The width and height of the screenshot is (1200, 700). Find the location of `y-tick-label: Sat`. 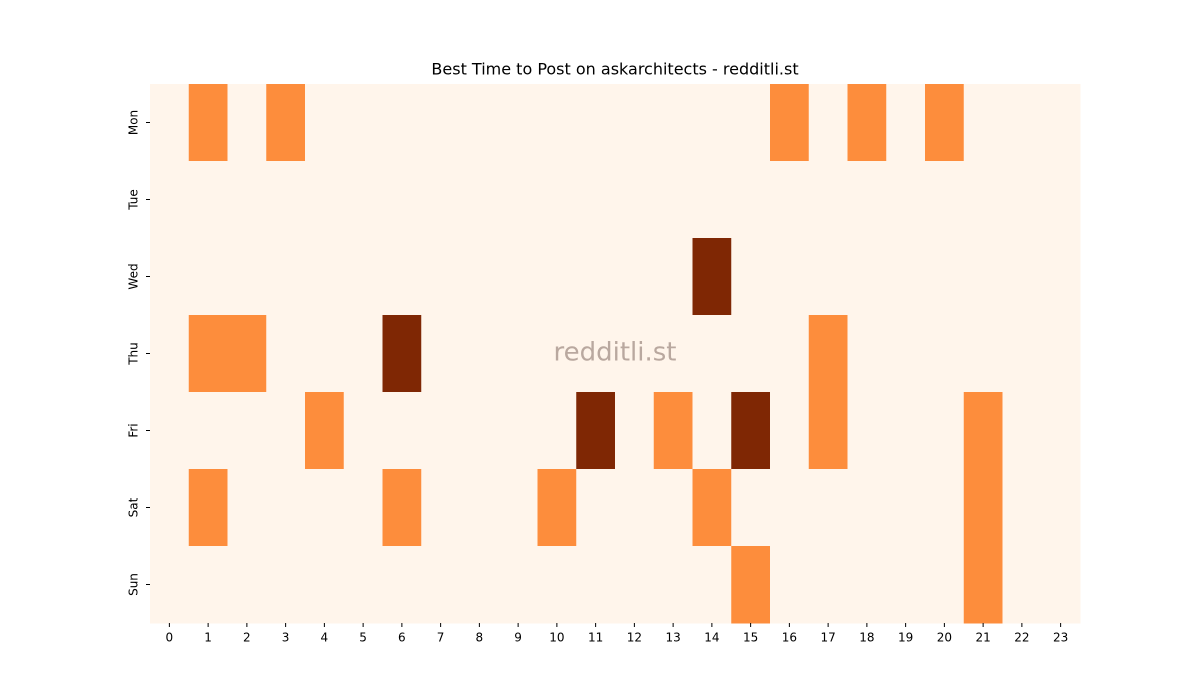

y-tick-label: Sat is located at coordinates (134, 507).